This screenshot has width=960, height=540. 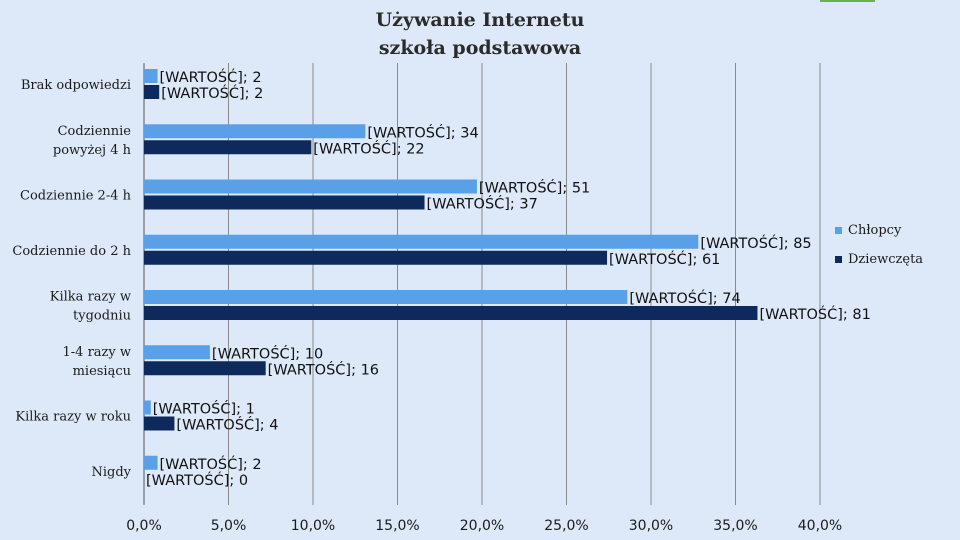 I want to click on data-label: [WARTOŚĆ]; 51, so click(x=534, y=188).